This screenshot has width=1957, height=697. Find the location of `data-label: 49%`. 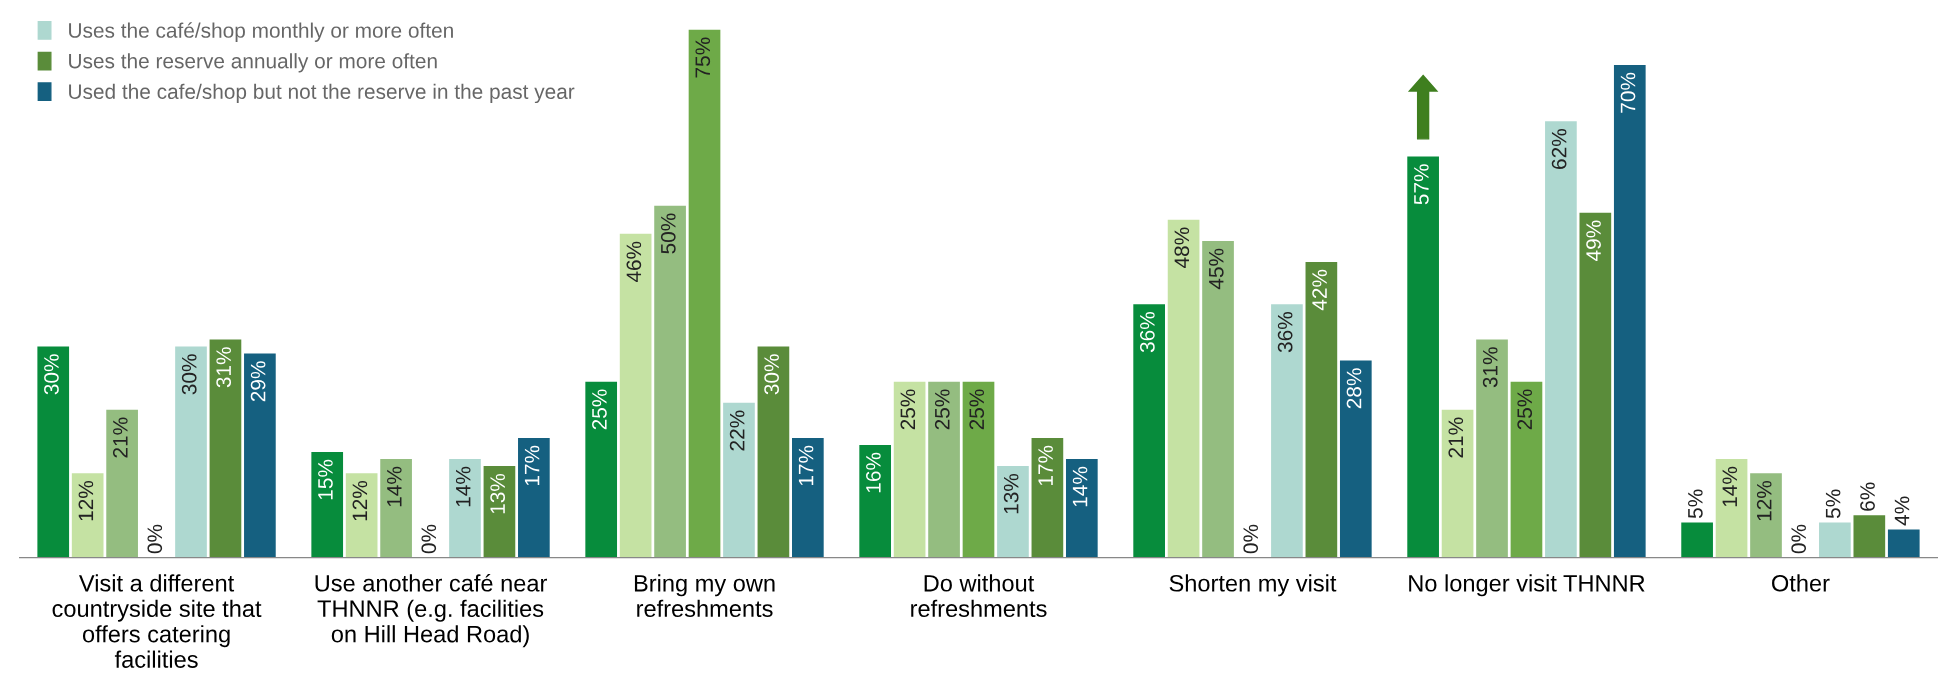

data-label: 49% is located at coordinates (1593, 241).